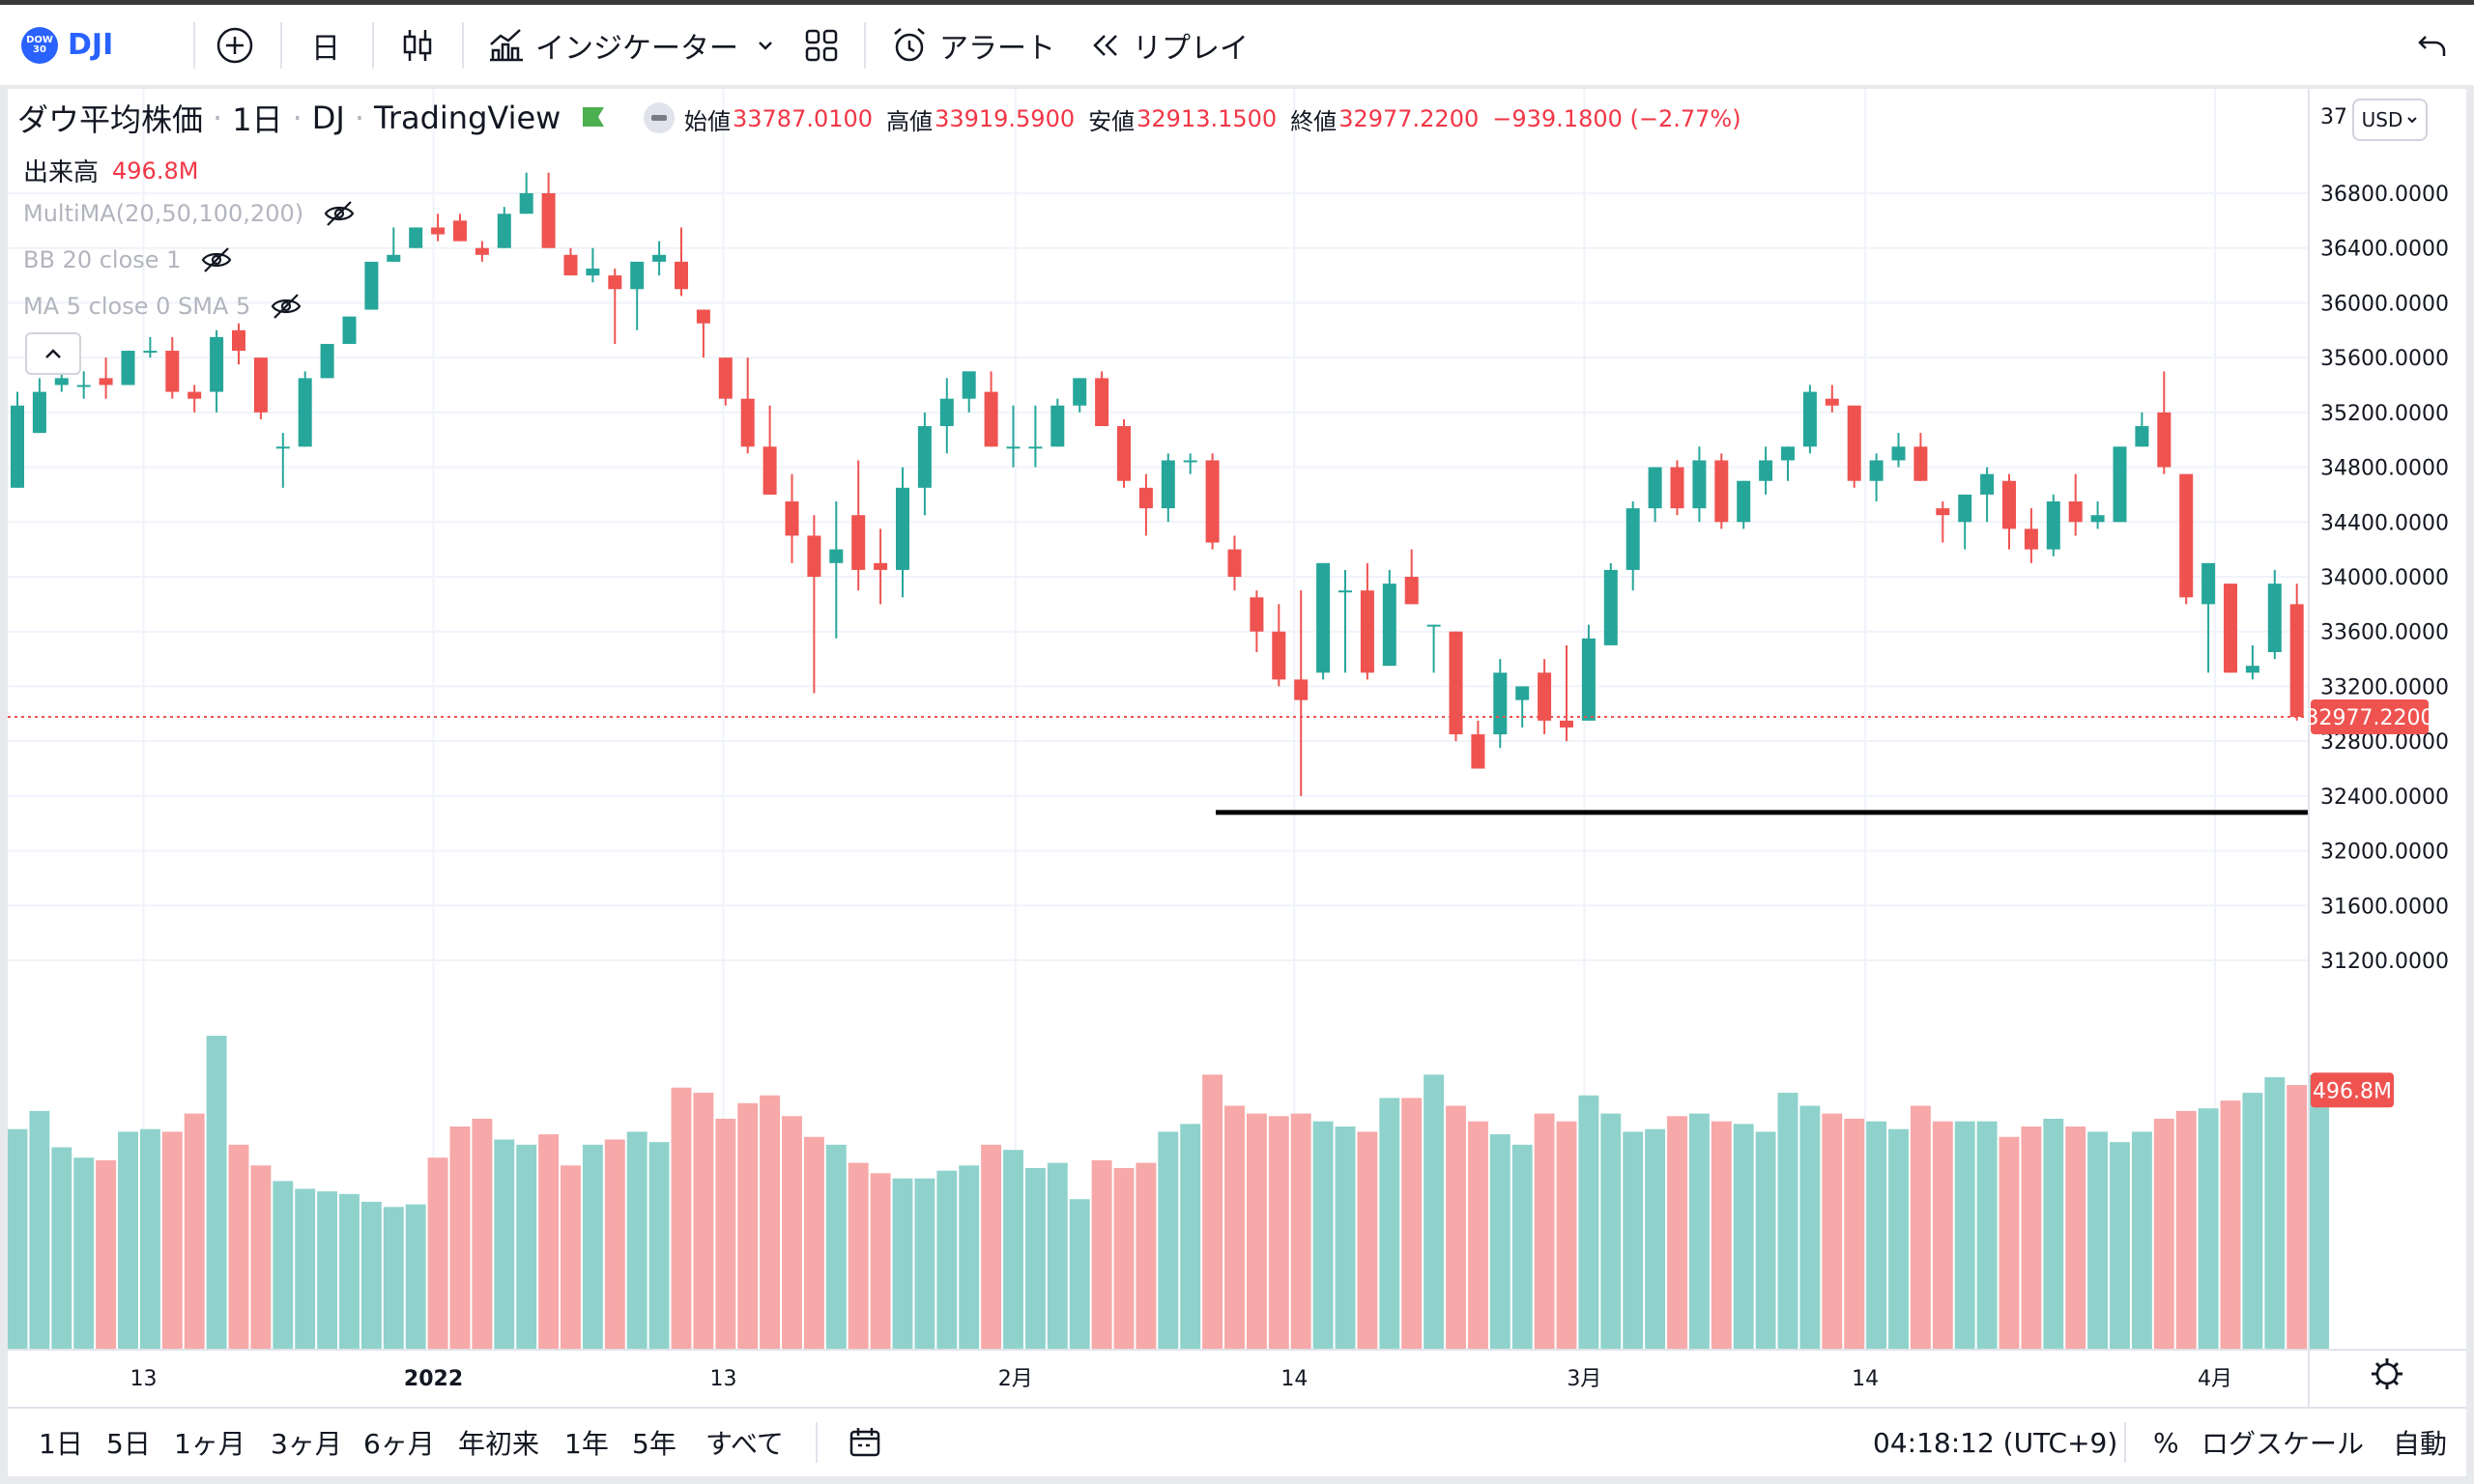 This screenshot has height=1484, width=2474. I want to click on replay-button: リプレイ, so click(1168, 45).